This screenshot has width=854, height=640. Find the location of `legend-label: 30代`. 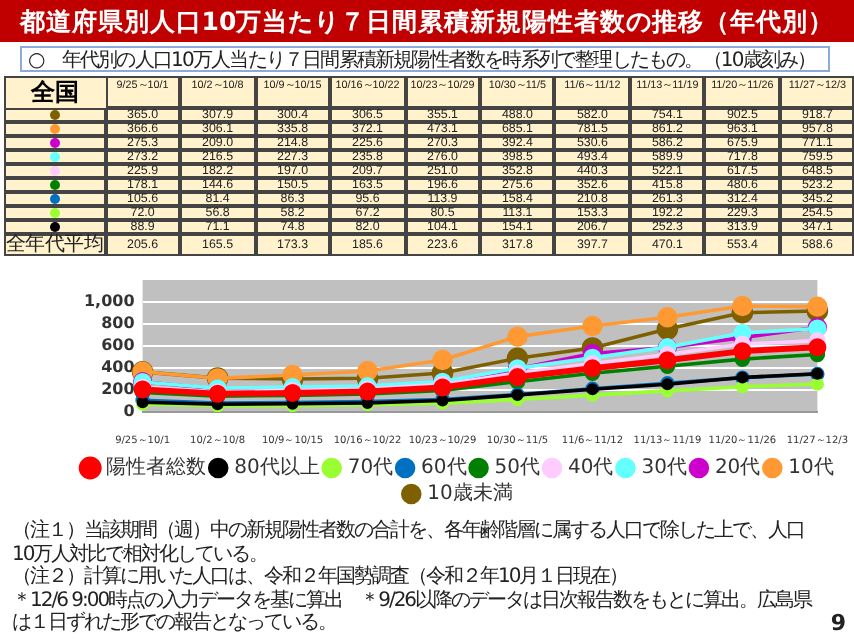

legend-label: 30代 is located at coordinates (664, 468).